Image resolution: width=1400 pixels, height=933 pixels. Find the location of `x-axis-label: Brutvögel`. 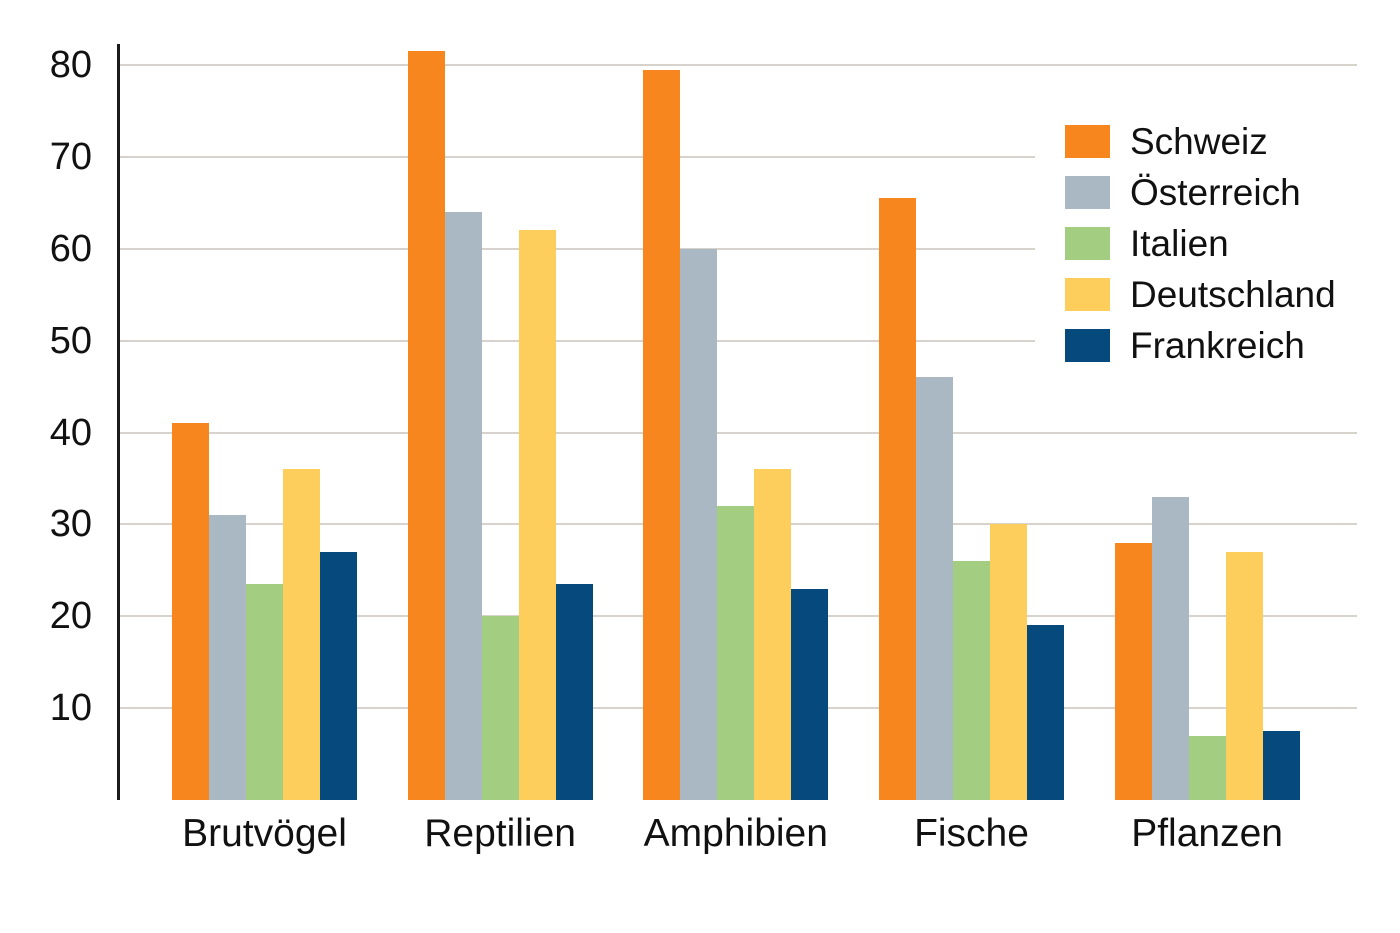

x-axis-label: Brutvögel is located at coordinates (264, 833).